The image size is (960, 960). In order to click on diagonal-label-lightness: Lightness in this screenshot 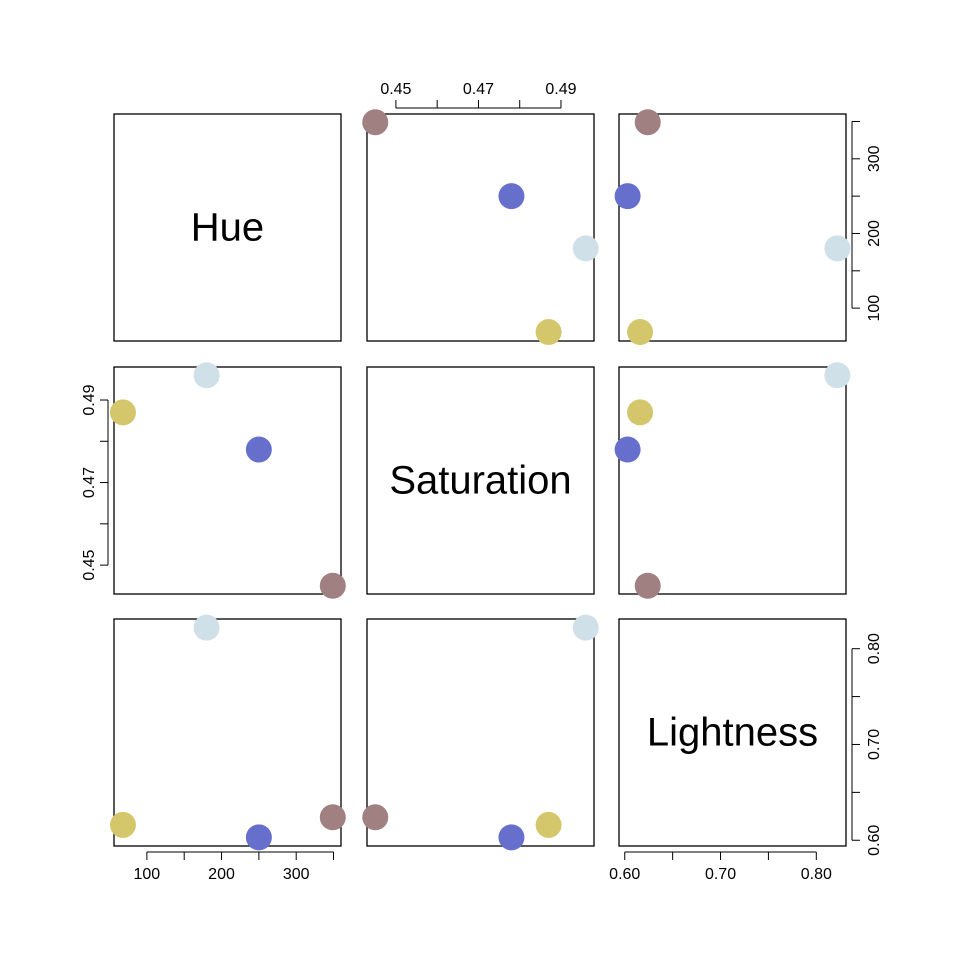, I will do `click(732, 733)`.